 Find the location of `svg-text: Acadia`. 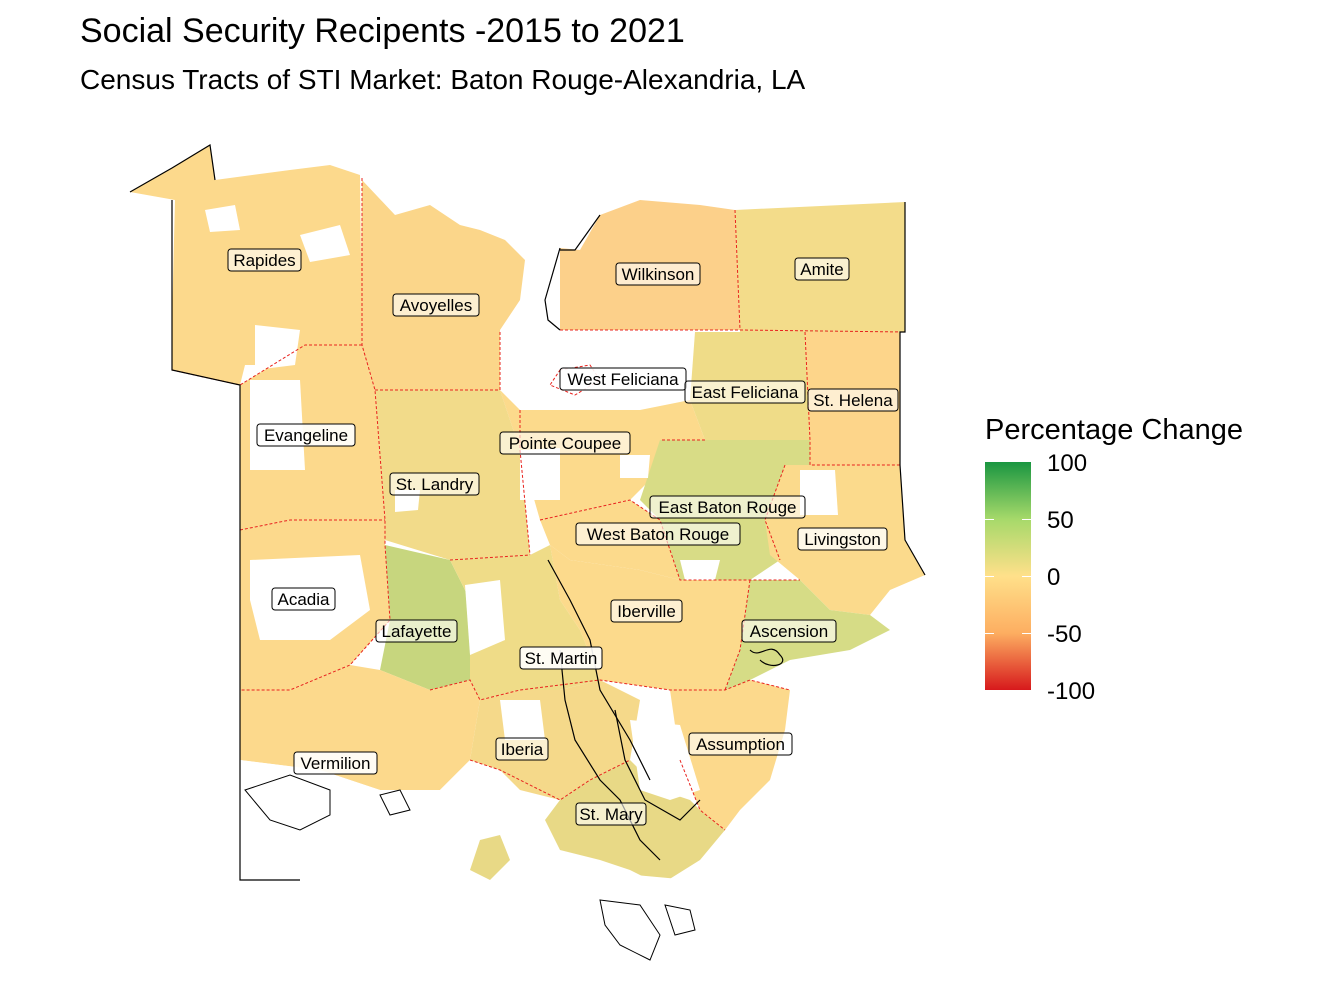

svg-text: Acadia is located at coordinates (304, 599).